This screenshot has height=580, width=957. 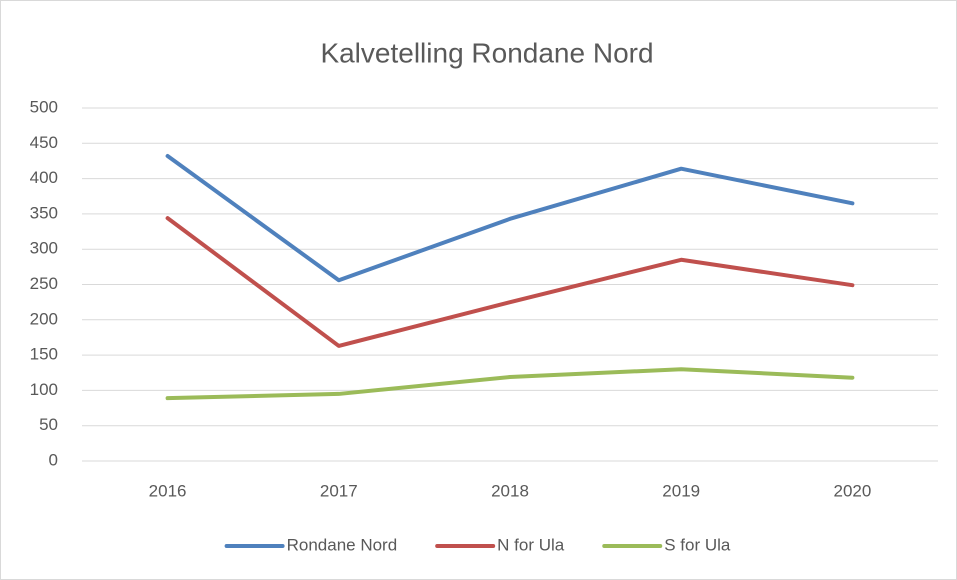 I want to click on legend-label: N for Ula, so click(x=531, y=544).